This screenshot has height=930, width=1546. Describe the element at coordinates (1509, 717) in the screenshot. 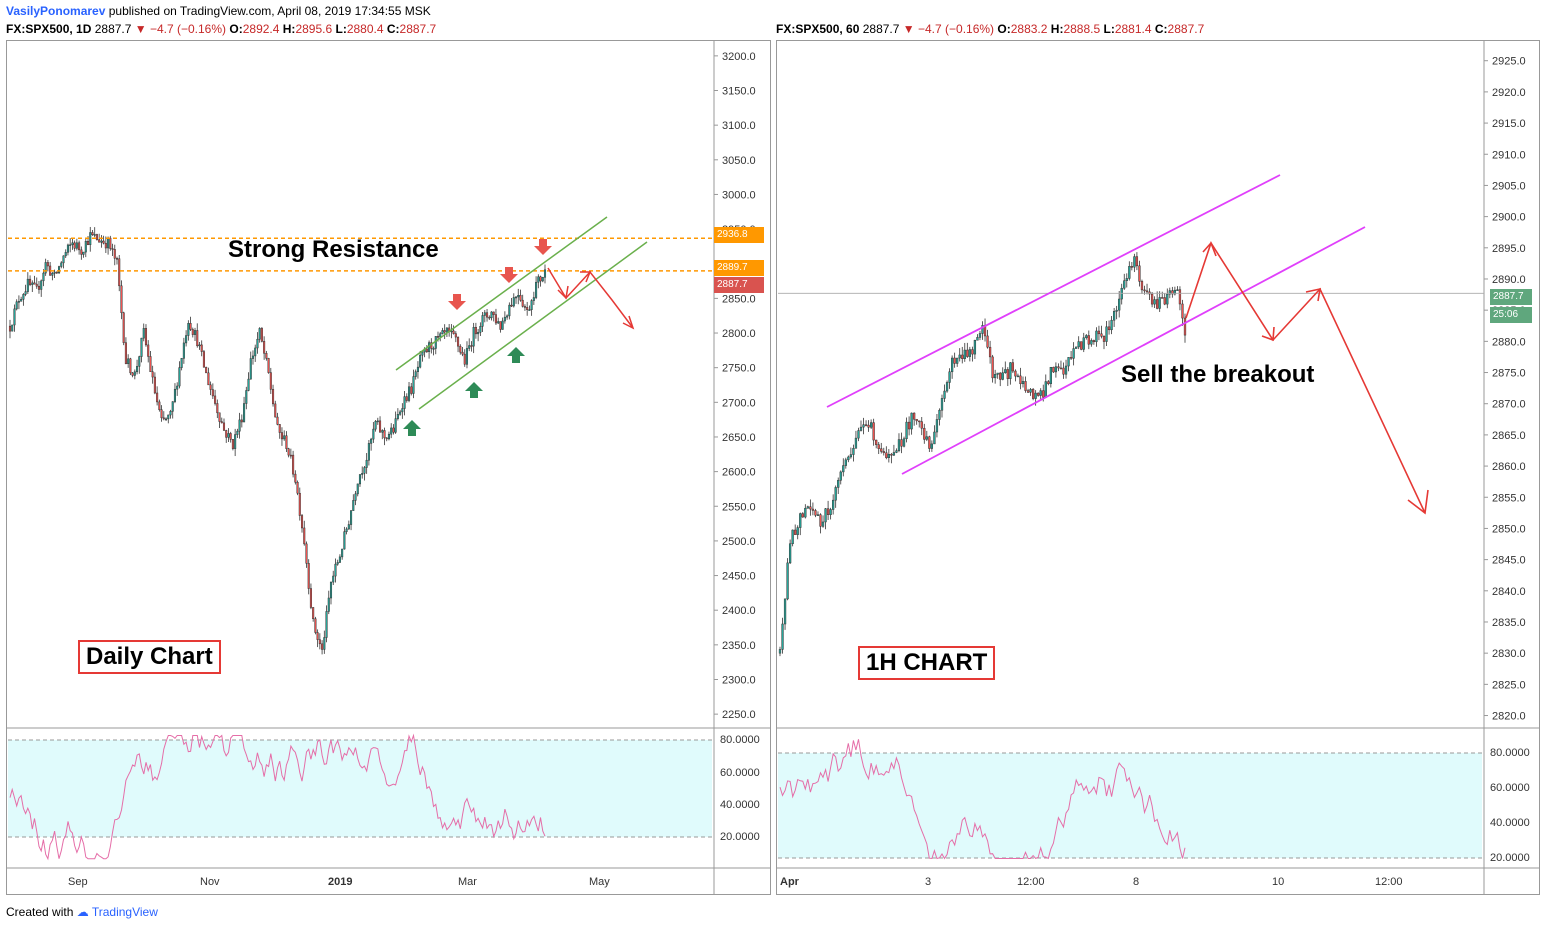

I see `right-y-tick-label: 2820.0` at that location.